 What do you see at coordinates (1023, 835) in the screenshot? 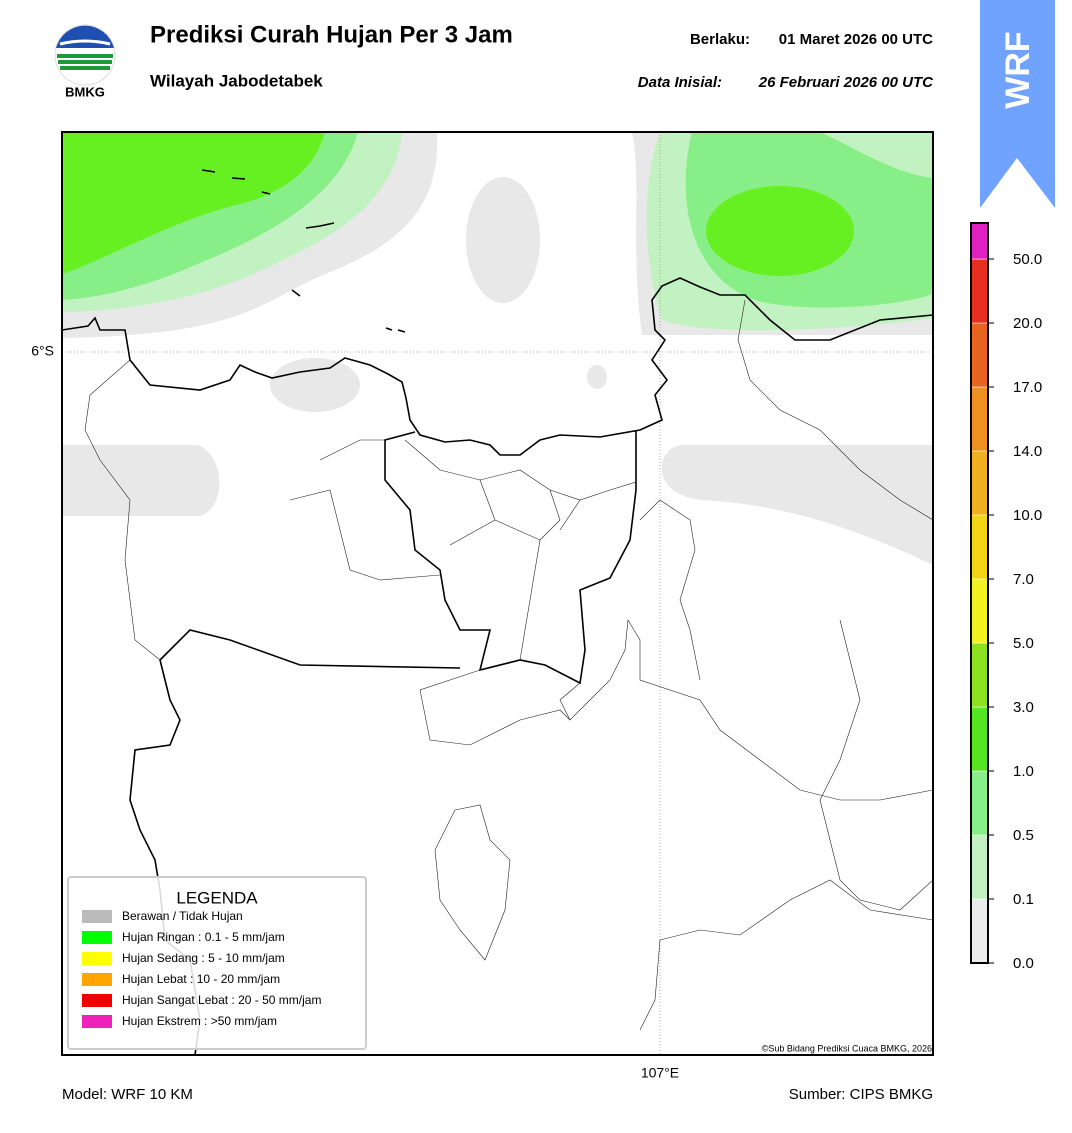
I see `colorbar-tick-label: 0.5` at bounding box center [1023, 835].